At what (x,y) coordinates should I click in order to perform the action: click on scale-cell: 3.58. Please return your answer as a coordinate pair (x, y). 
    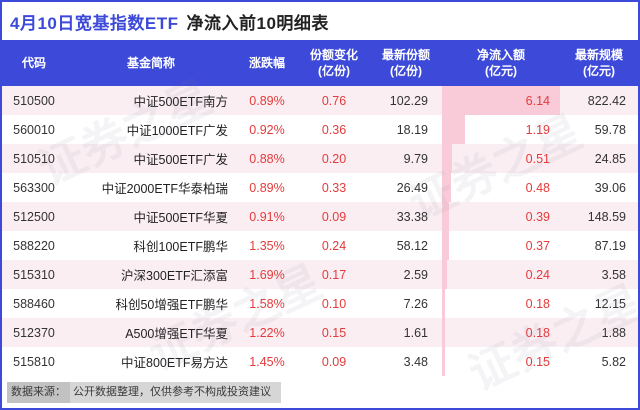
    Looking at the image, I should click on (613, 274).